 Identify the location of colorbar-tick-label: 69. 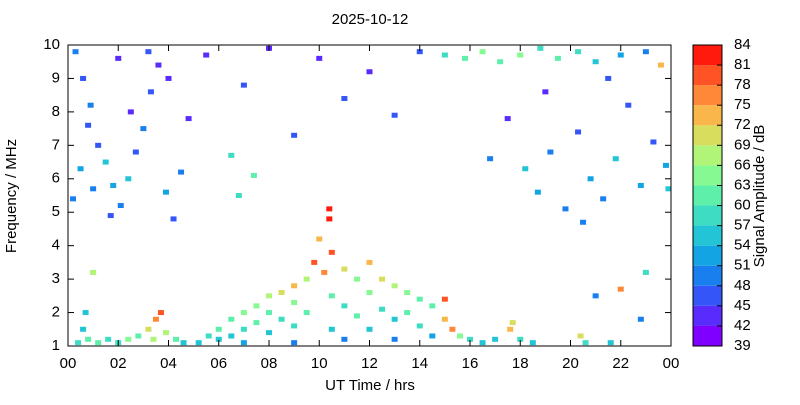
(742, 144).